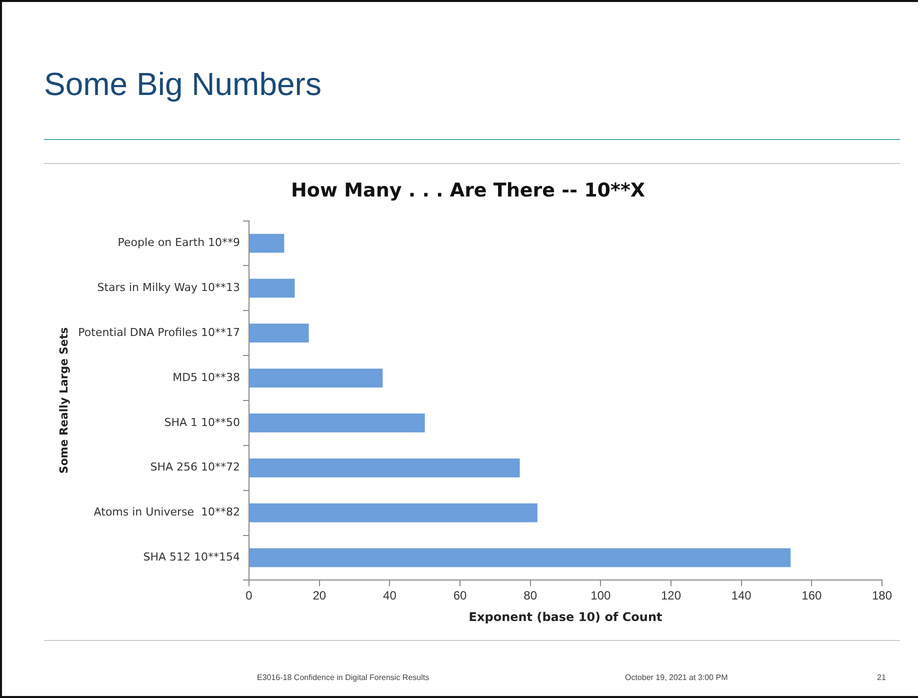  Describe the element at coordinates (159, 332) in the screenshot. I see `y-tick-label: Potential DNA Profiles 10**17` at that location.